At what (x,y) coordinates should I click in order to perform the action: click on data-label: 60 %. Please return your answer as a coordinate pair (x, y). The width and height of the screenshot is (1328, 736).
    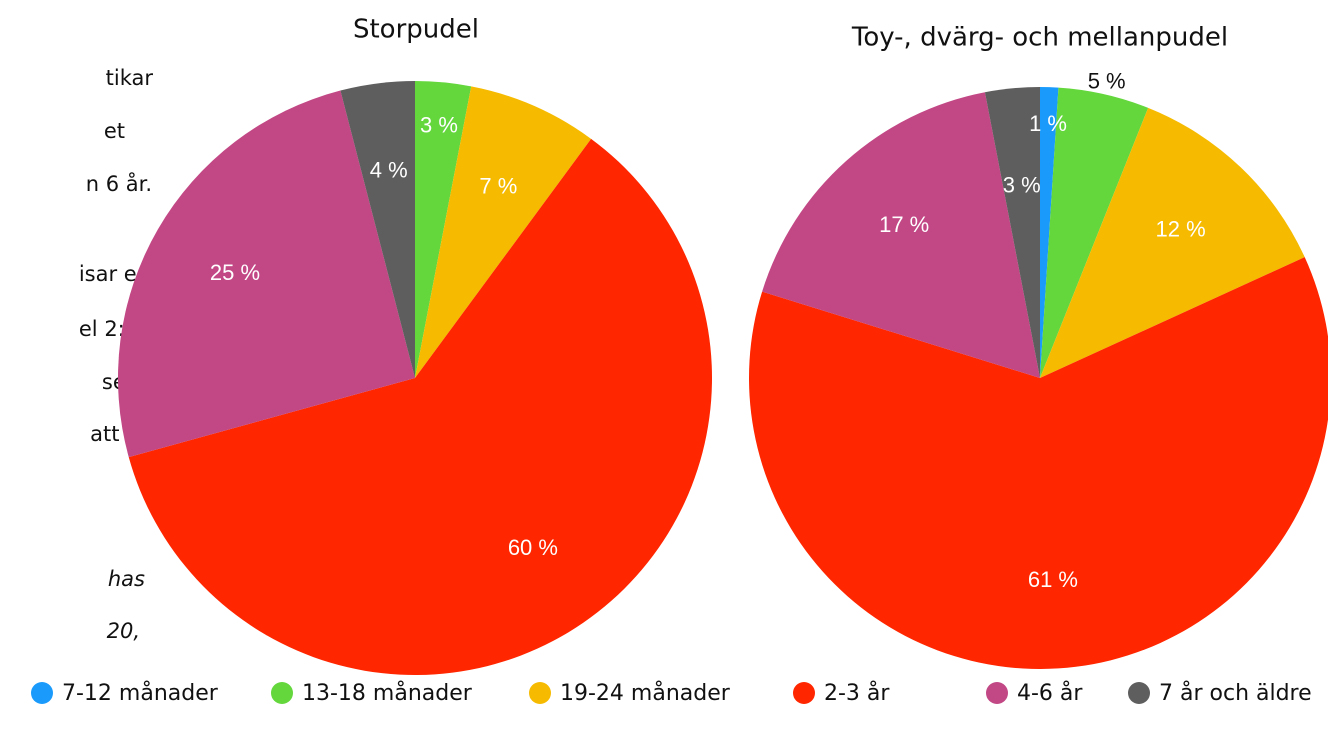
    Looking at the image, I should click on (533, 547).